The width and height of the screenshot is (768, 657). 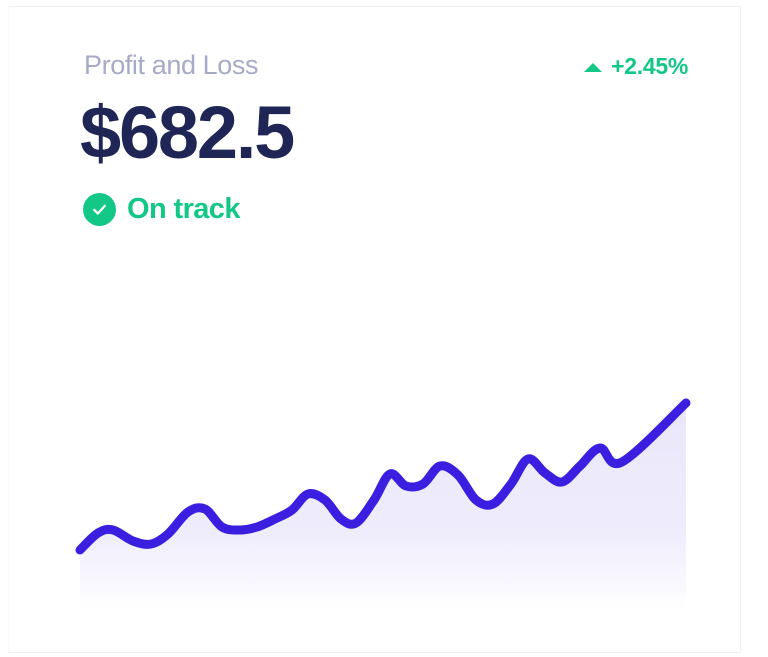 What do you see at coordinates (187, 132) in the screenshot?
I see `primary-metric-value: $682.5` at bounding box center [187, 132].